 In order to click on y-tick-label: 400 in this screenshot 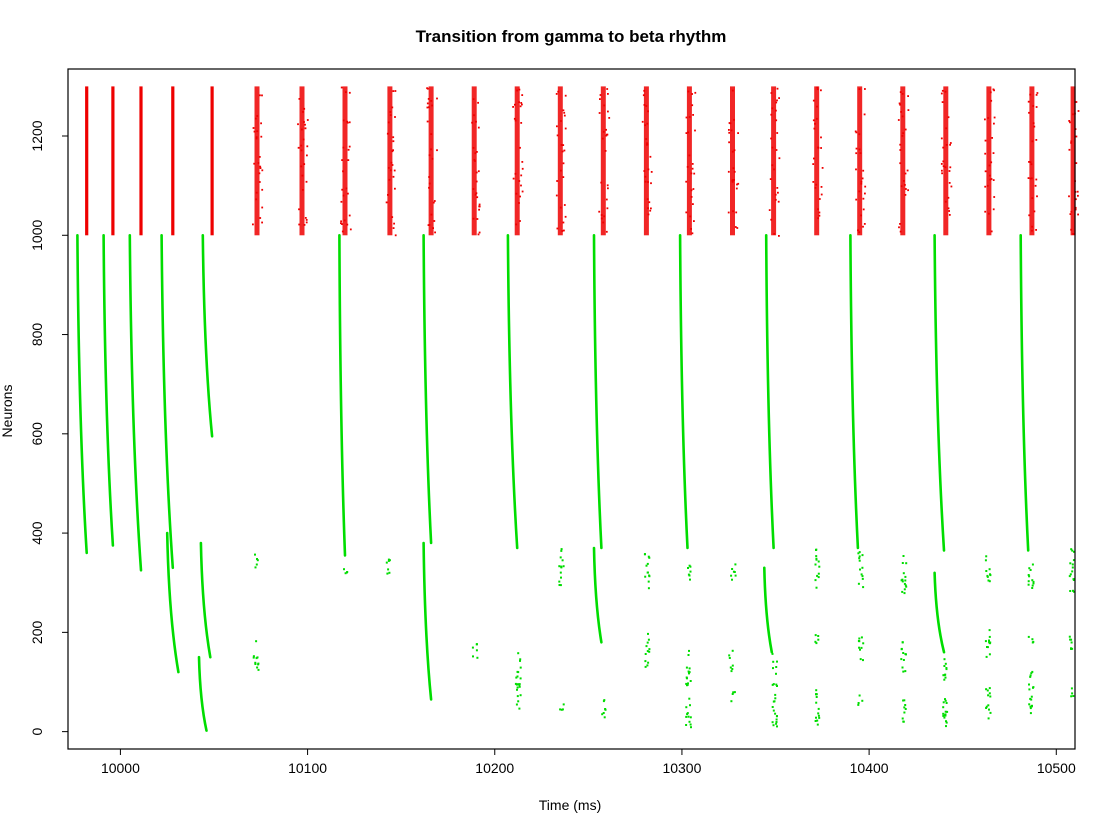, I will do `click(37, 533)`.